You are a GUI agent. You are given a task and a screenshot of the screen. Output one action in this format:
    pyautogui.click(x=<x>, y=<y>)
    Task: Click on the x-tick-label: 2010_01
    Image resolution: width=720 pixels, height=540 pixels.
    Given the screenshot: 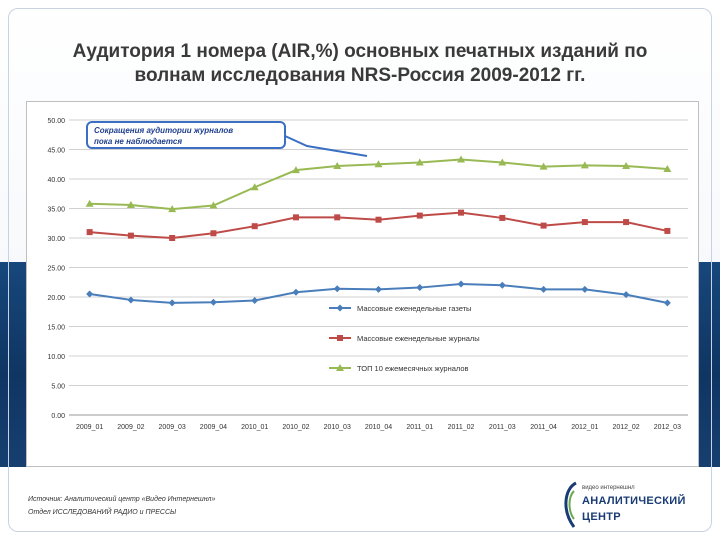 What is the action you would take?
    pyautogui.click(x=254, y=427)
    